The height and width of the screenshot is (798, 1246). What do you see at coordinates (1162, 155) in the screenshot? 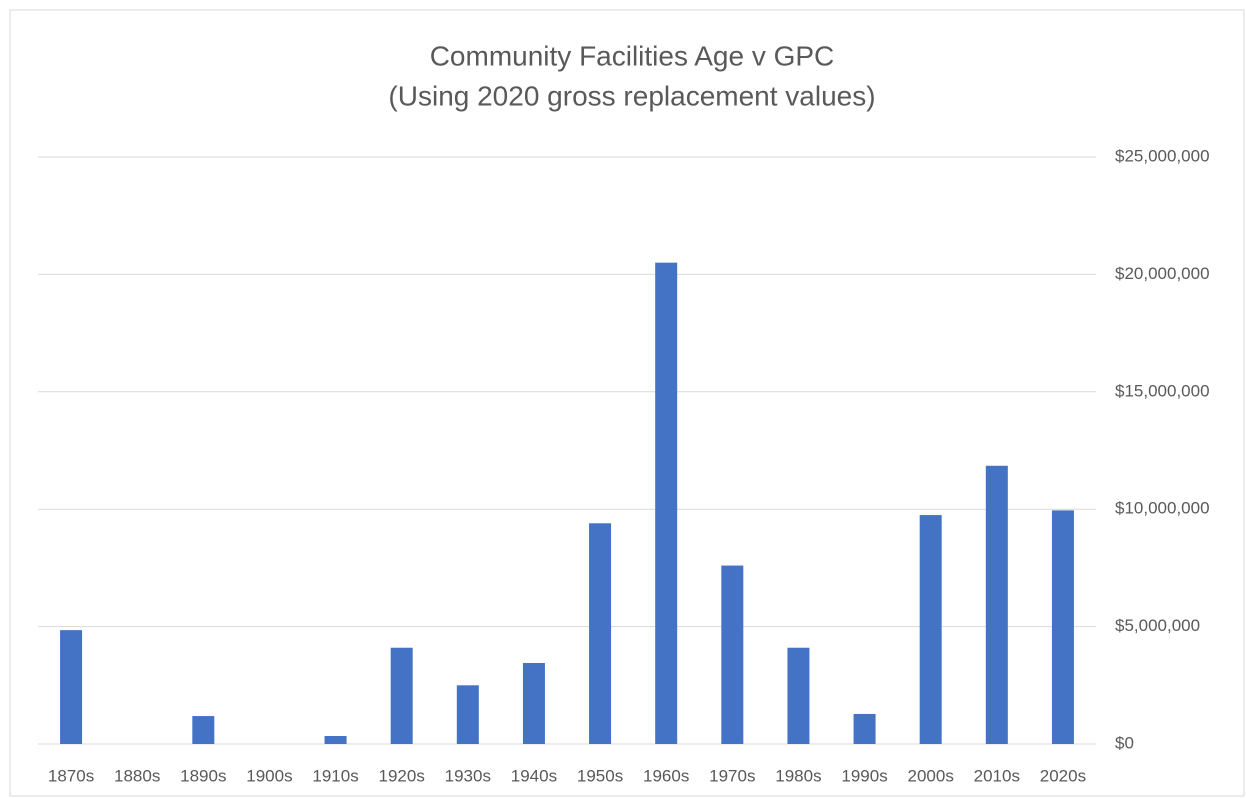
I see `y-tick-label: $25,000,000` at bounding box center [1162, 155].